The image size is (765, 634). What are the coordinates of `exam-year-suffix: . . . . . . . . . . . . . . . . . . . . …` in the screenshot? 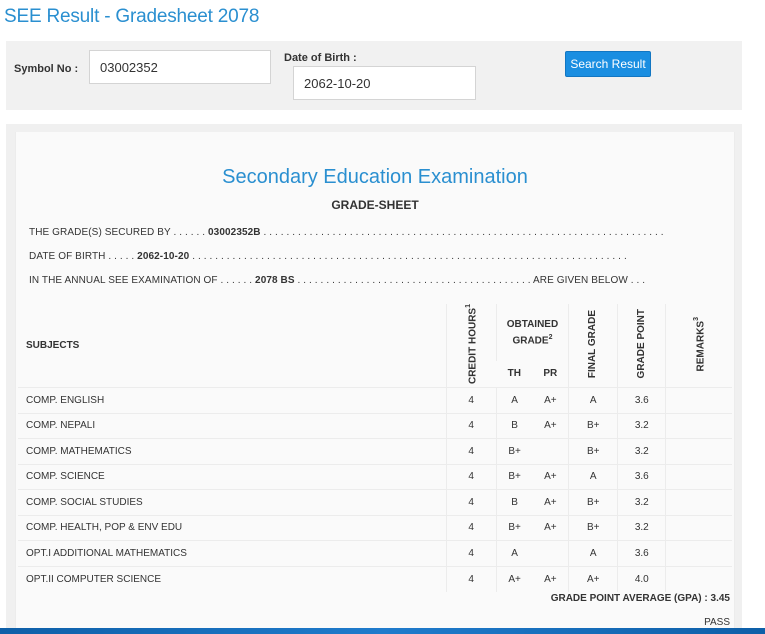 It's located at (470, 280).